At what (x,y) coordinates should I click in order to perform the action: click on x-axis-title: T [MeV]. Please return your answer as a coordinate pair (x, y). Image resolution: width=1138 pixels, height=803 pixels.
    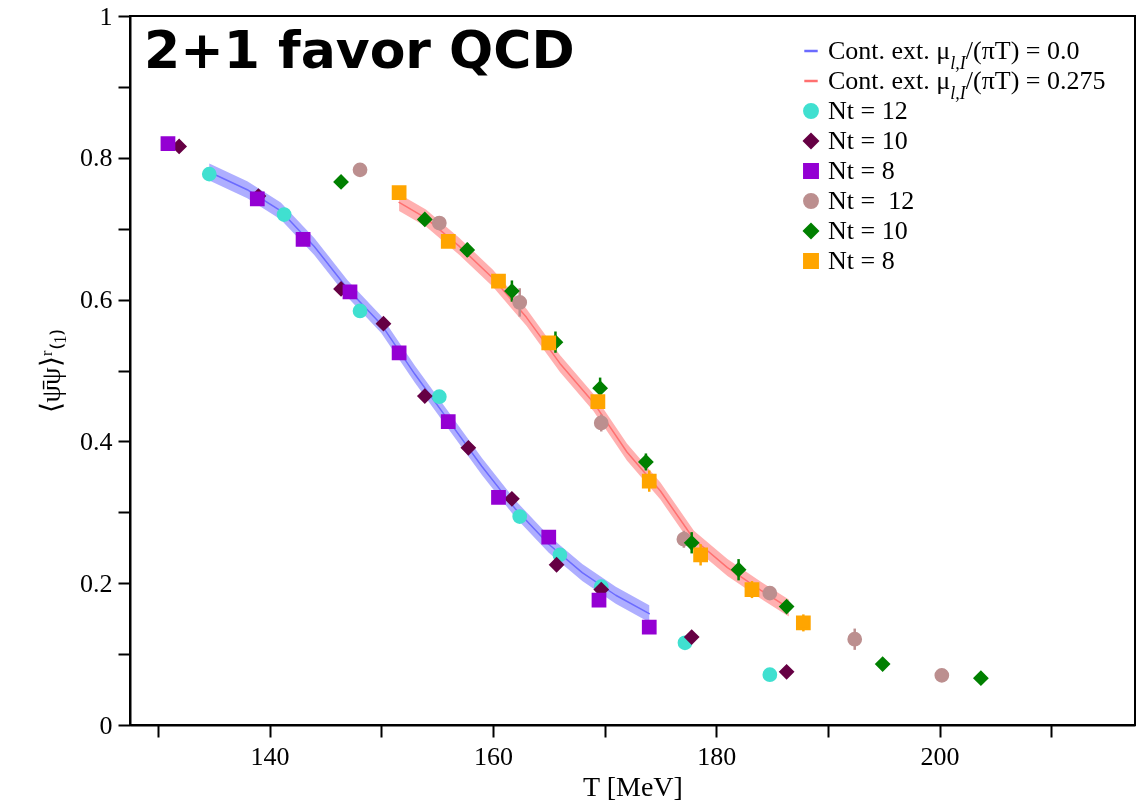
    Looking at the image, I should click on (633, 786).